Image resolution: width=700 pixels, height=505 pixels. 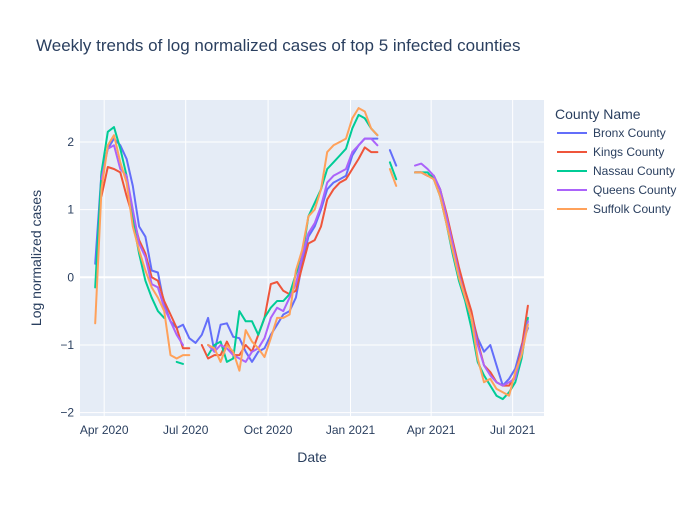 I want to click on y-tick-label: −2, so click(x=67, y=413).